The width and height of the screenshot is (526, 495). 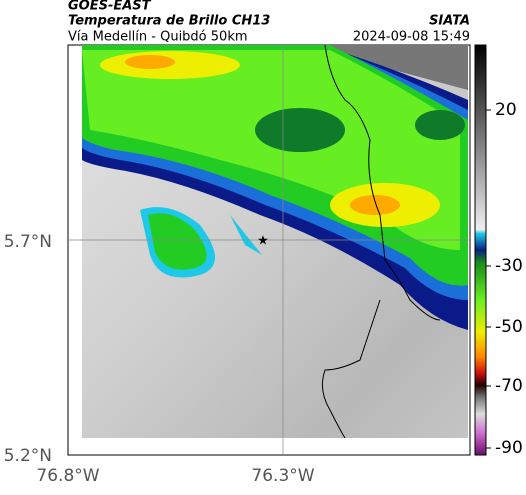 What do you see at coordinates (480, 250) in the screenshot?
I see `colorbar` at bounding box center [480, 250].